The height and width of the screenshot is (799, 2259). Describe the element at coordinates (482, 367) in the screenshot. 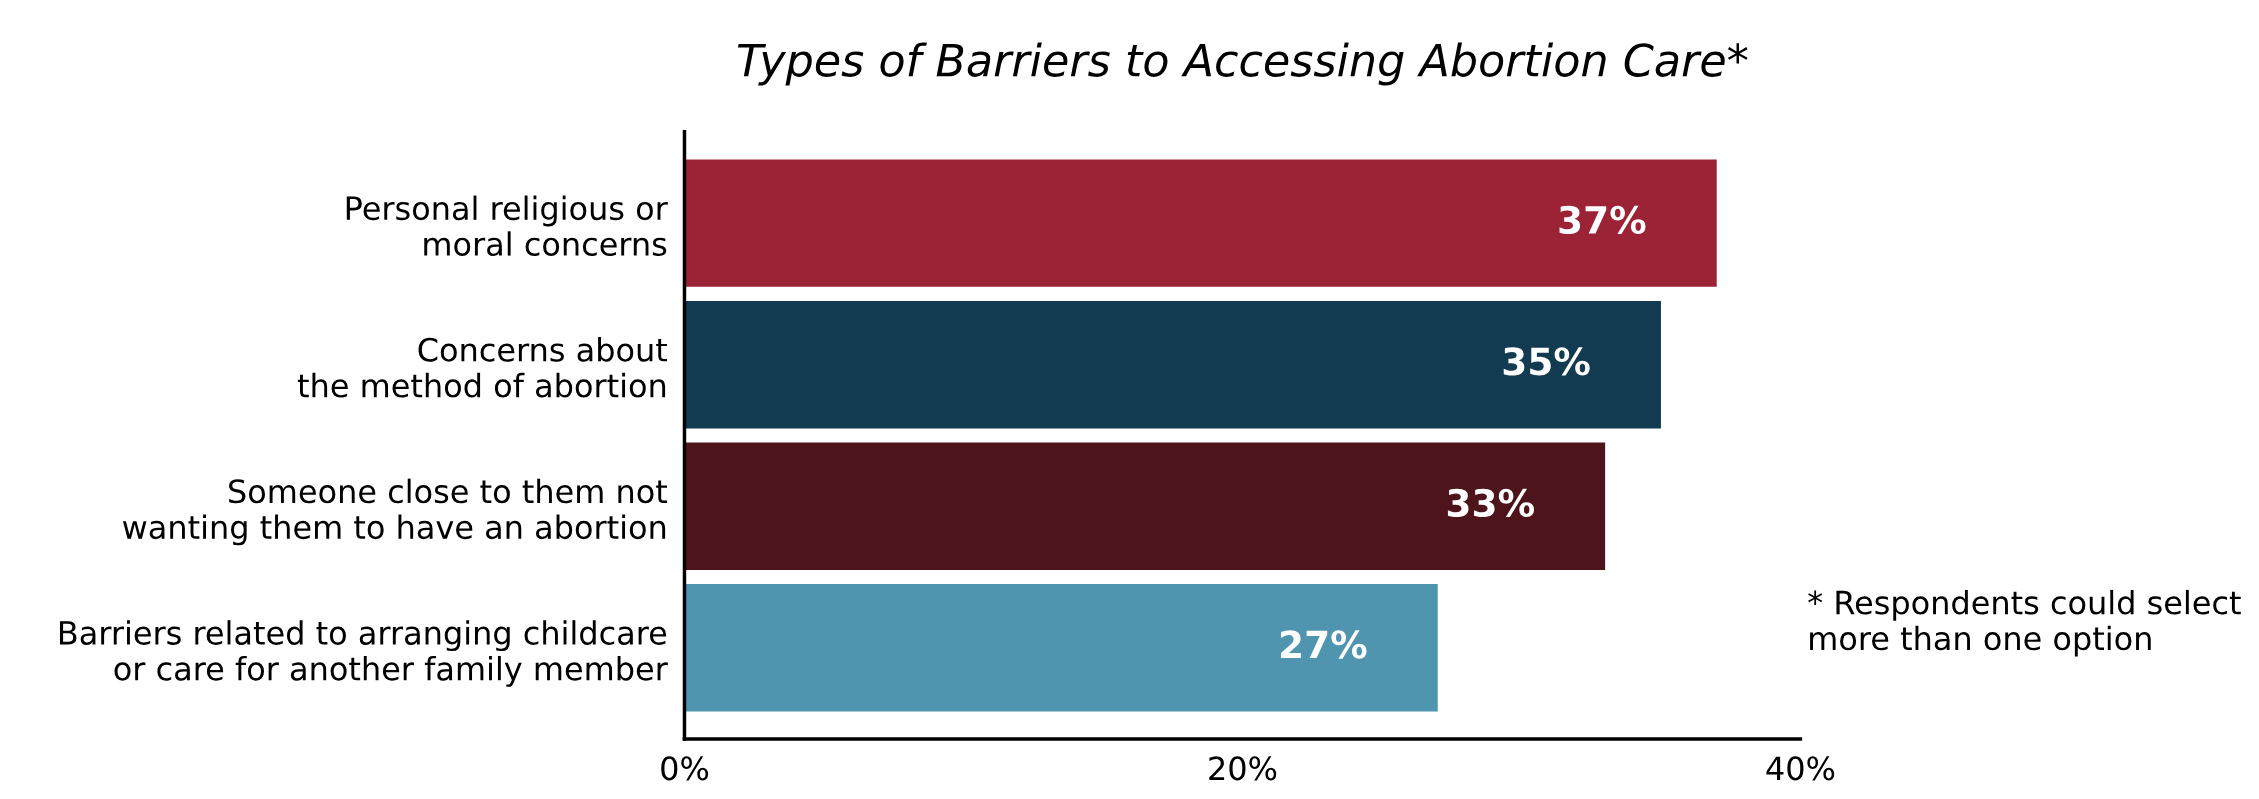

I see `y-tick-label: Concerns about the method of abortion` at that location.